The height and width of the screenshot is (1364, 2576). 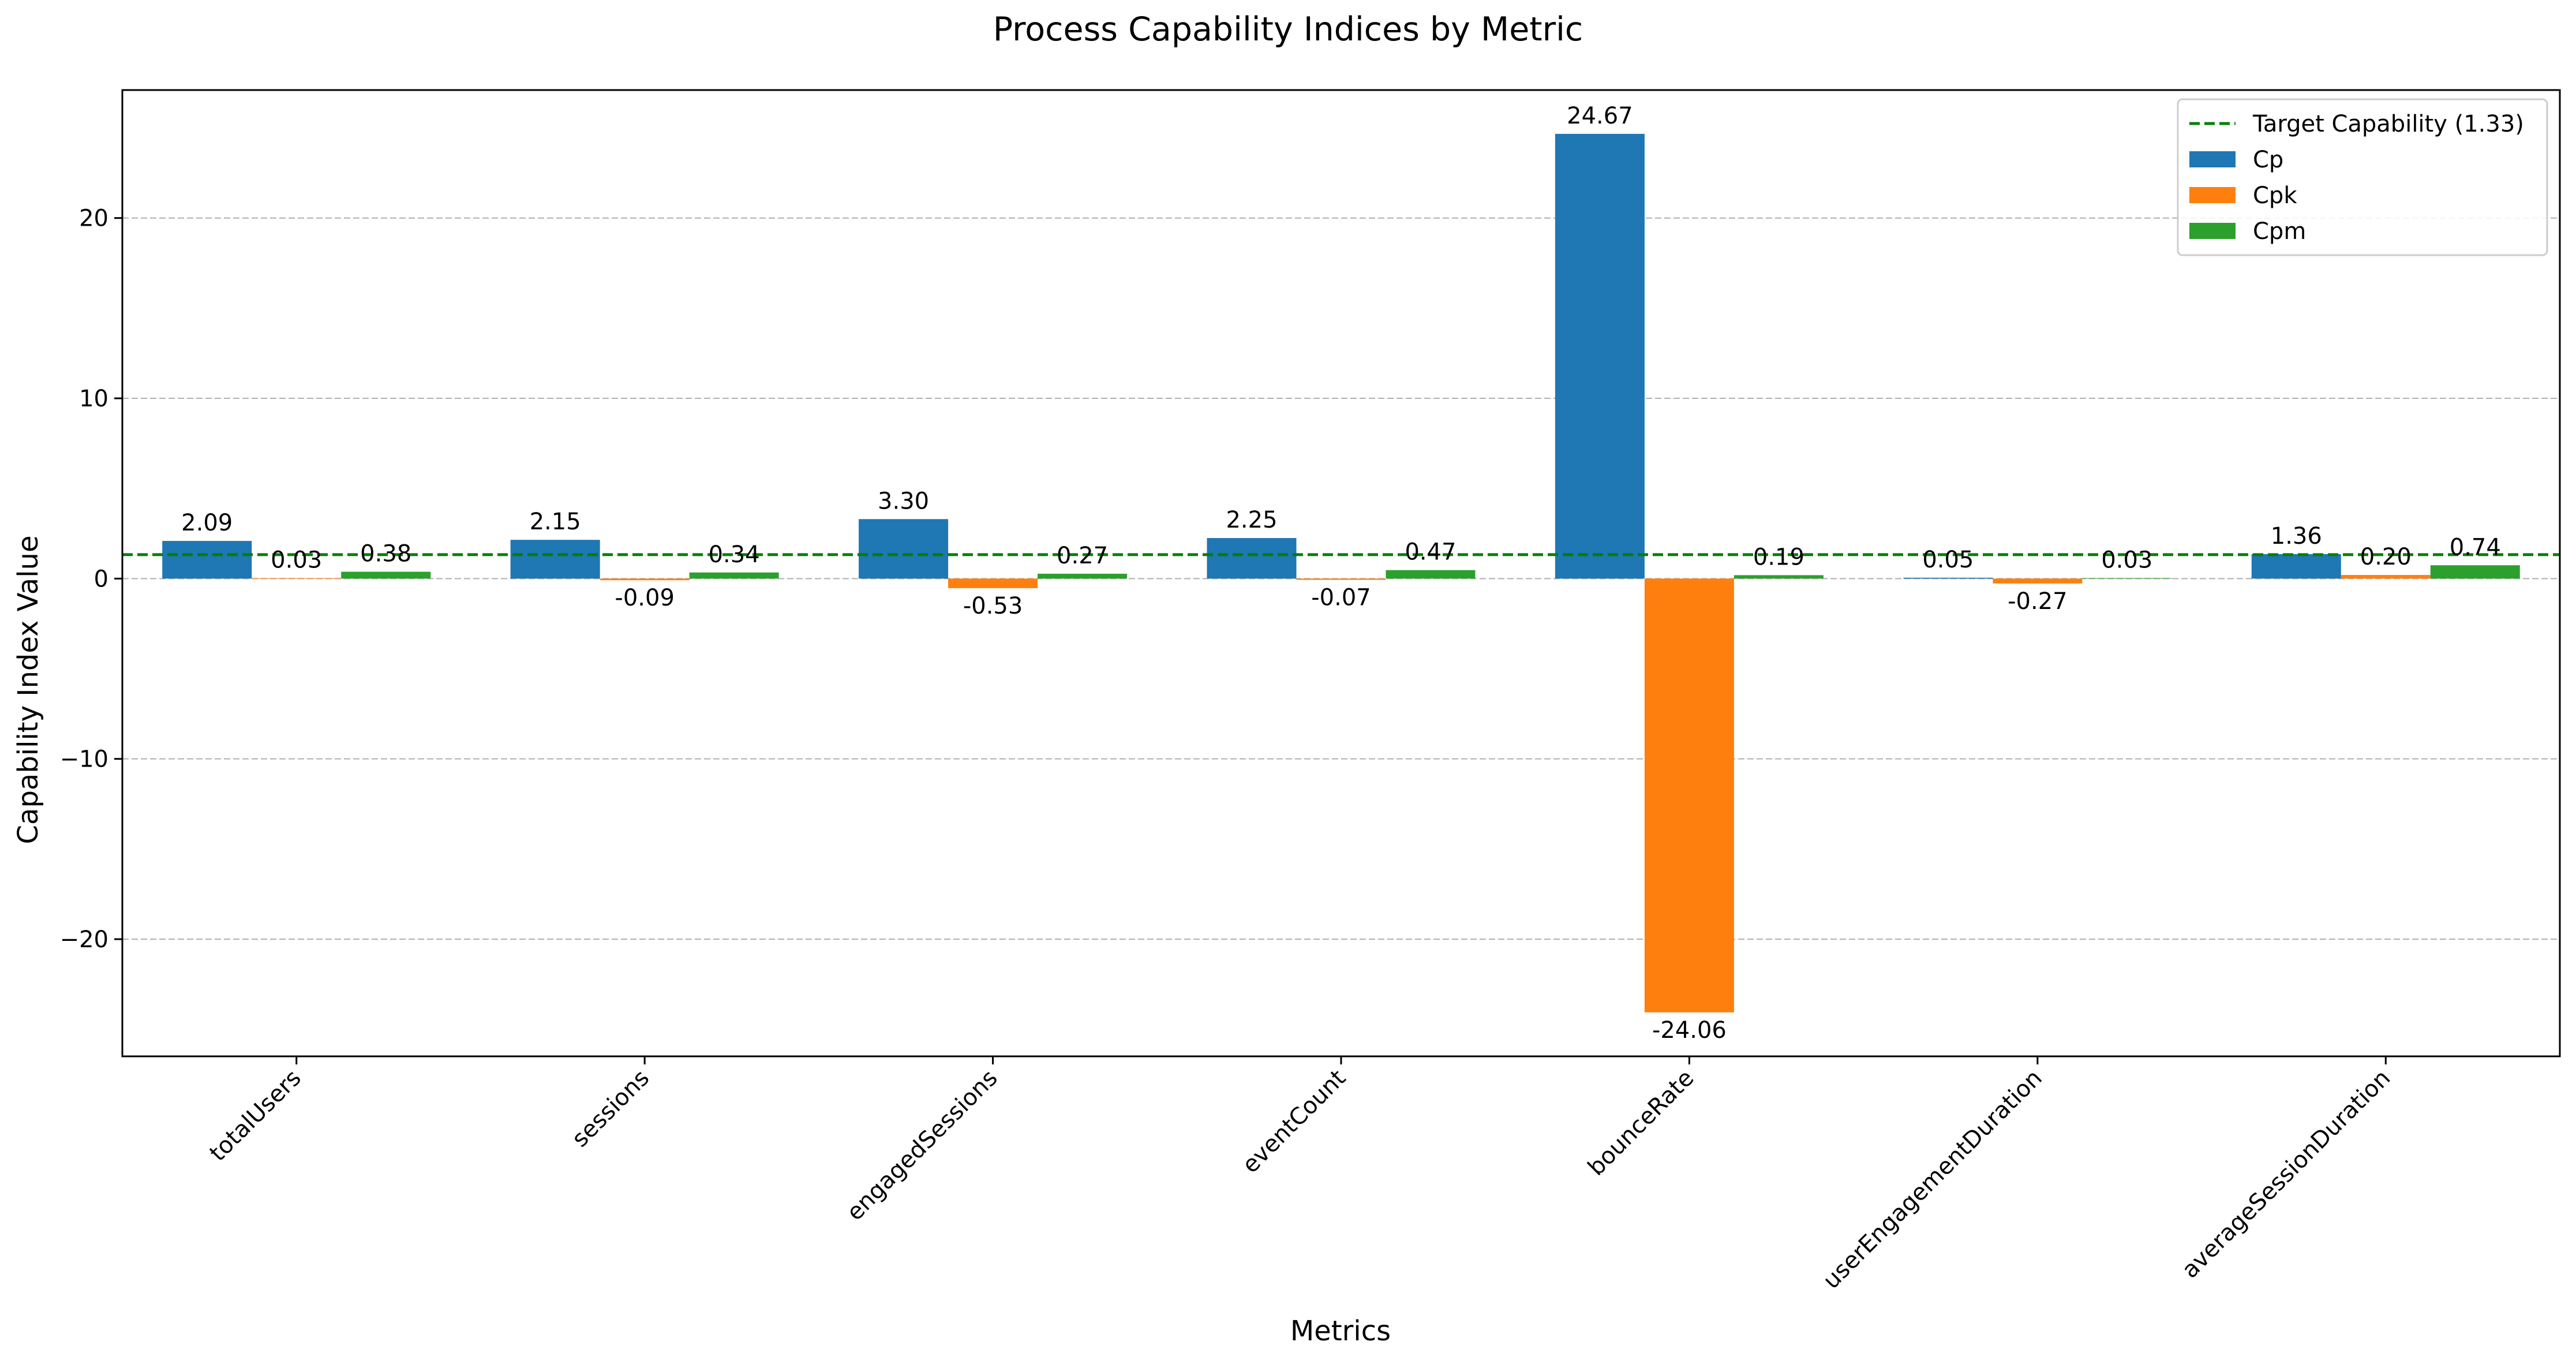 What do you see at coordinates (1294, 1122) in the screenshot?
I see `x-tick-label: eventCount` at bounding box center [1294, 1122].